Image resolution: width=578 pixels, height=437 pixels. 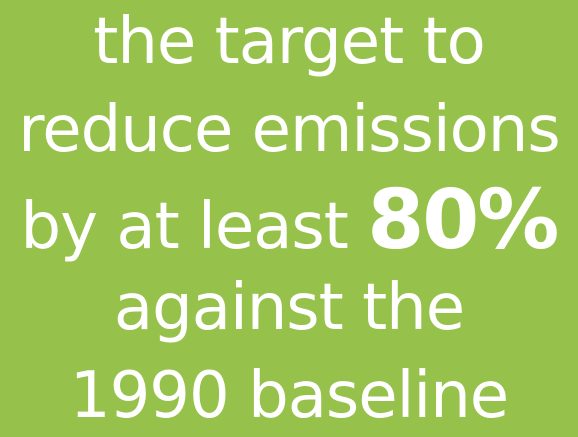 I want to click on statement-line-5: 1990 baseline, so click(x=289, y=396).